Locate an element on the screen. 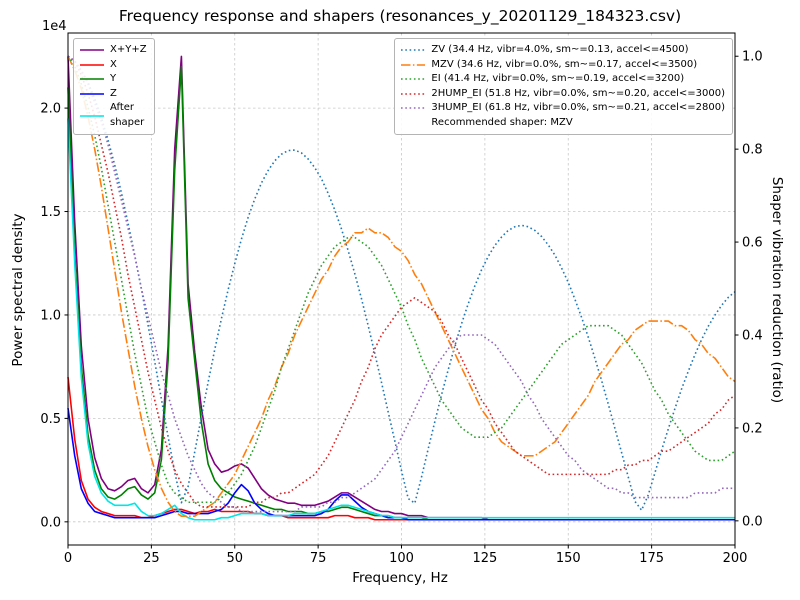 Image resolution: width=800 pixels, height=600 pixels. y-right-tick-label: 0.8 is located at coordinates (752, 150).